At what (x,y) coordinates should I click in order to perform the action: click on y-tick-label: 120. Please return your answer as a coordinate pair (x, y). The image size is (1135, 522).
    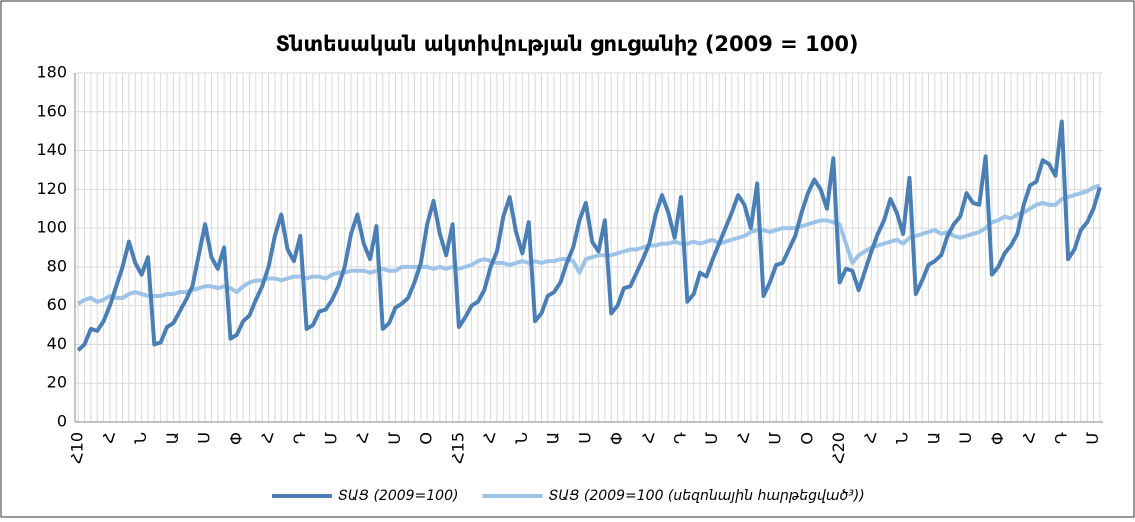
    Looking at the image, I should click on (51, 188).